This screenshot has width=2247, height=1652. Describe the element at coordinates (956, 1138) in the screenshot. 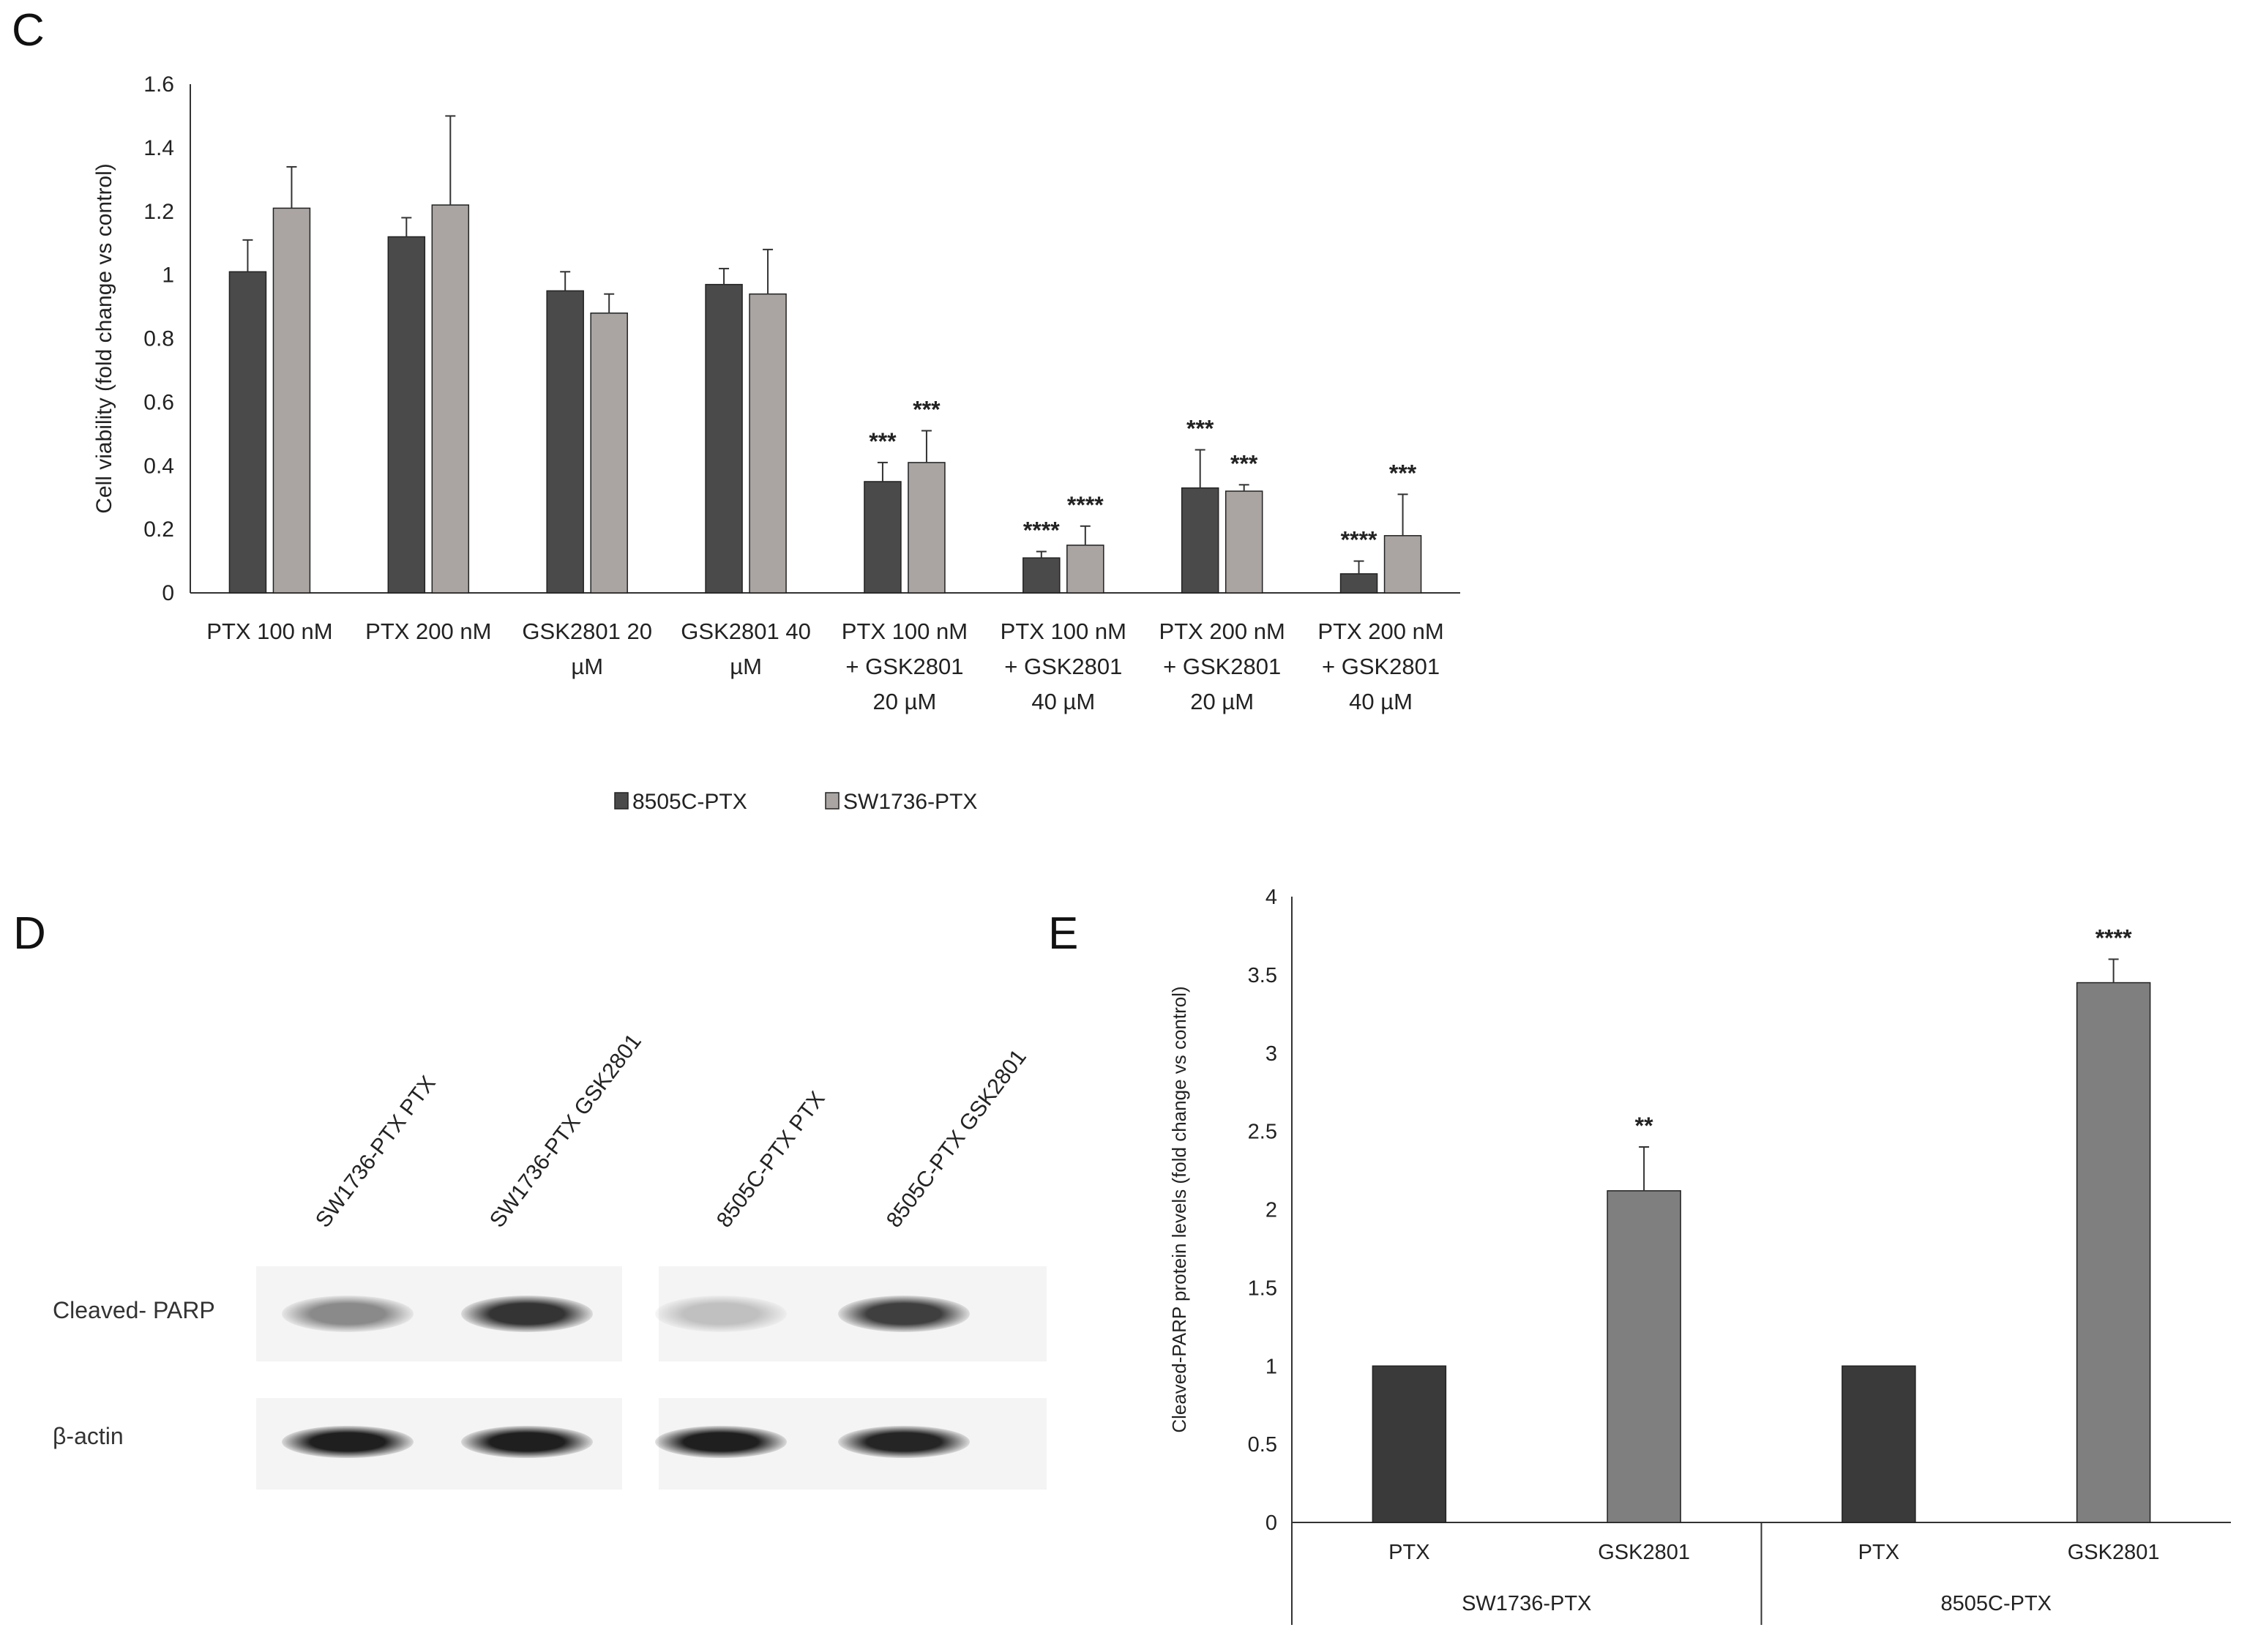

I see `lane-label: 8505C-PTX GSK2801` at that location.